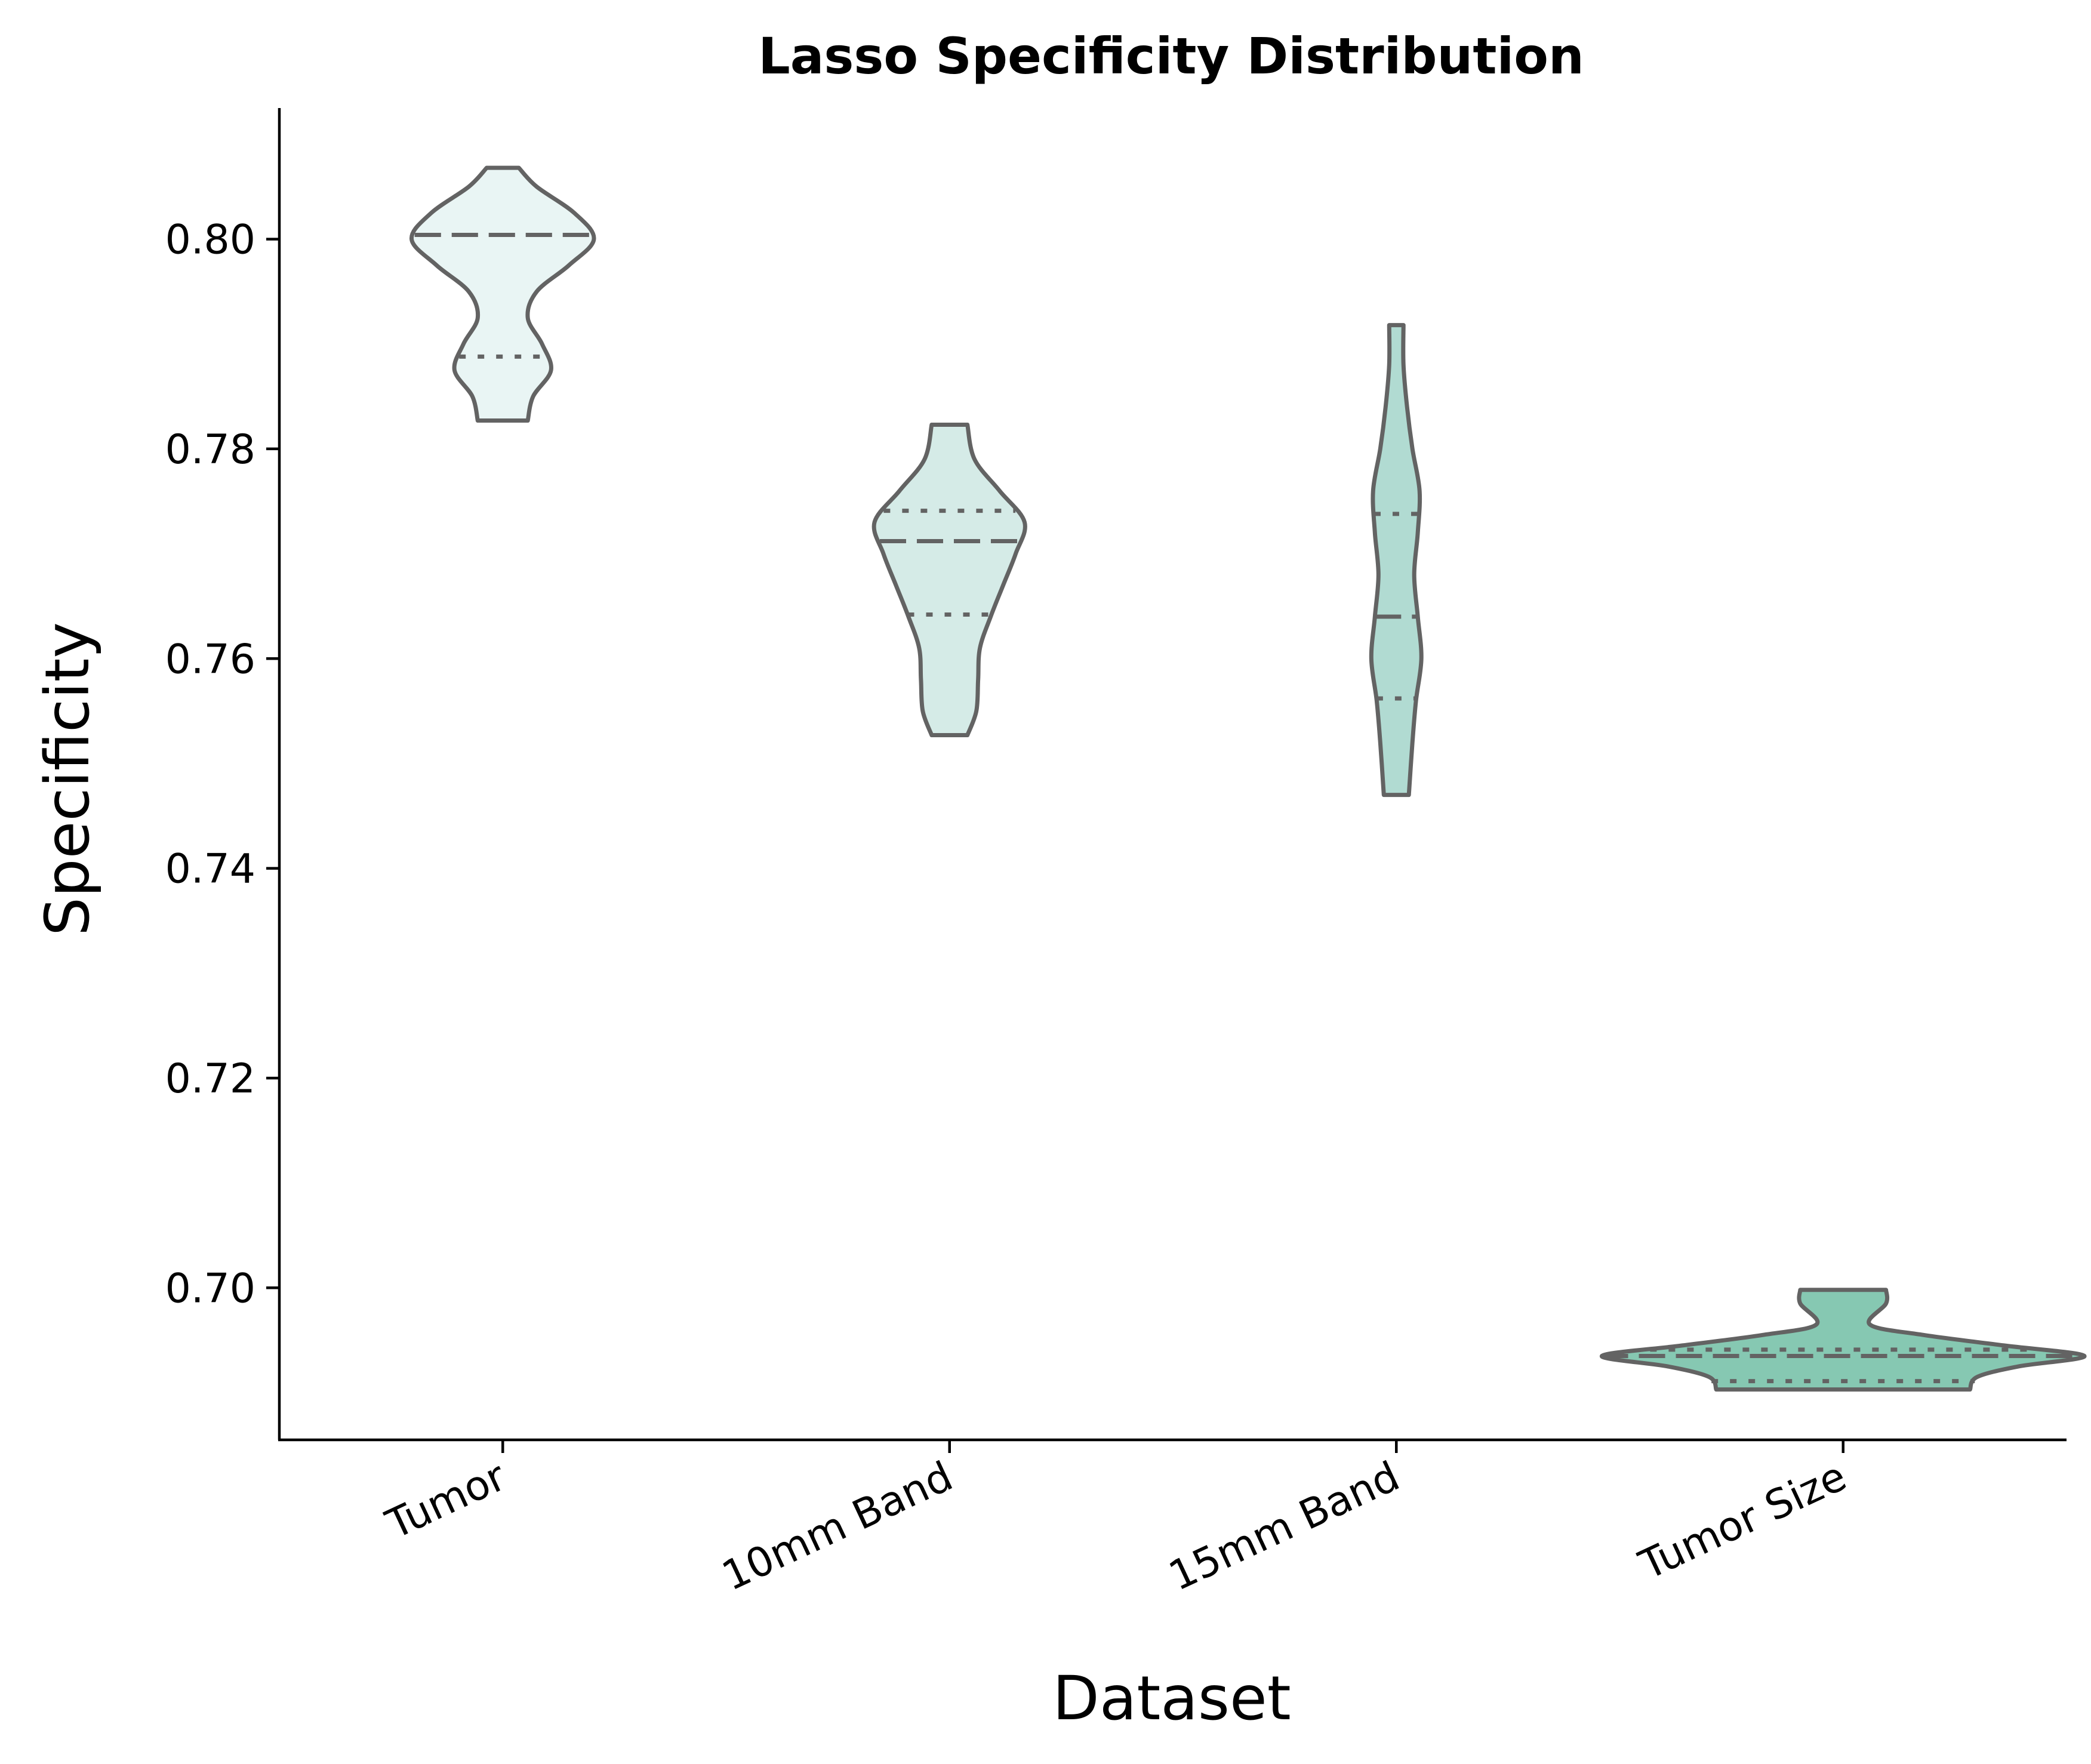 The width and height of the screenshot is (2091, 1764). Describe the element at coordinates (210, 659) in the screenshot. I see `y-tick-label: 0.76` at that location.